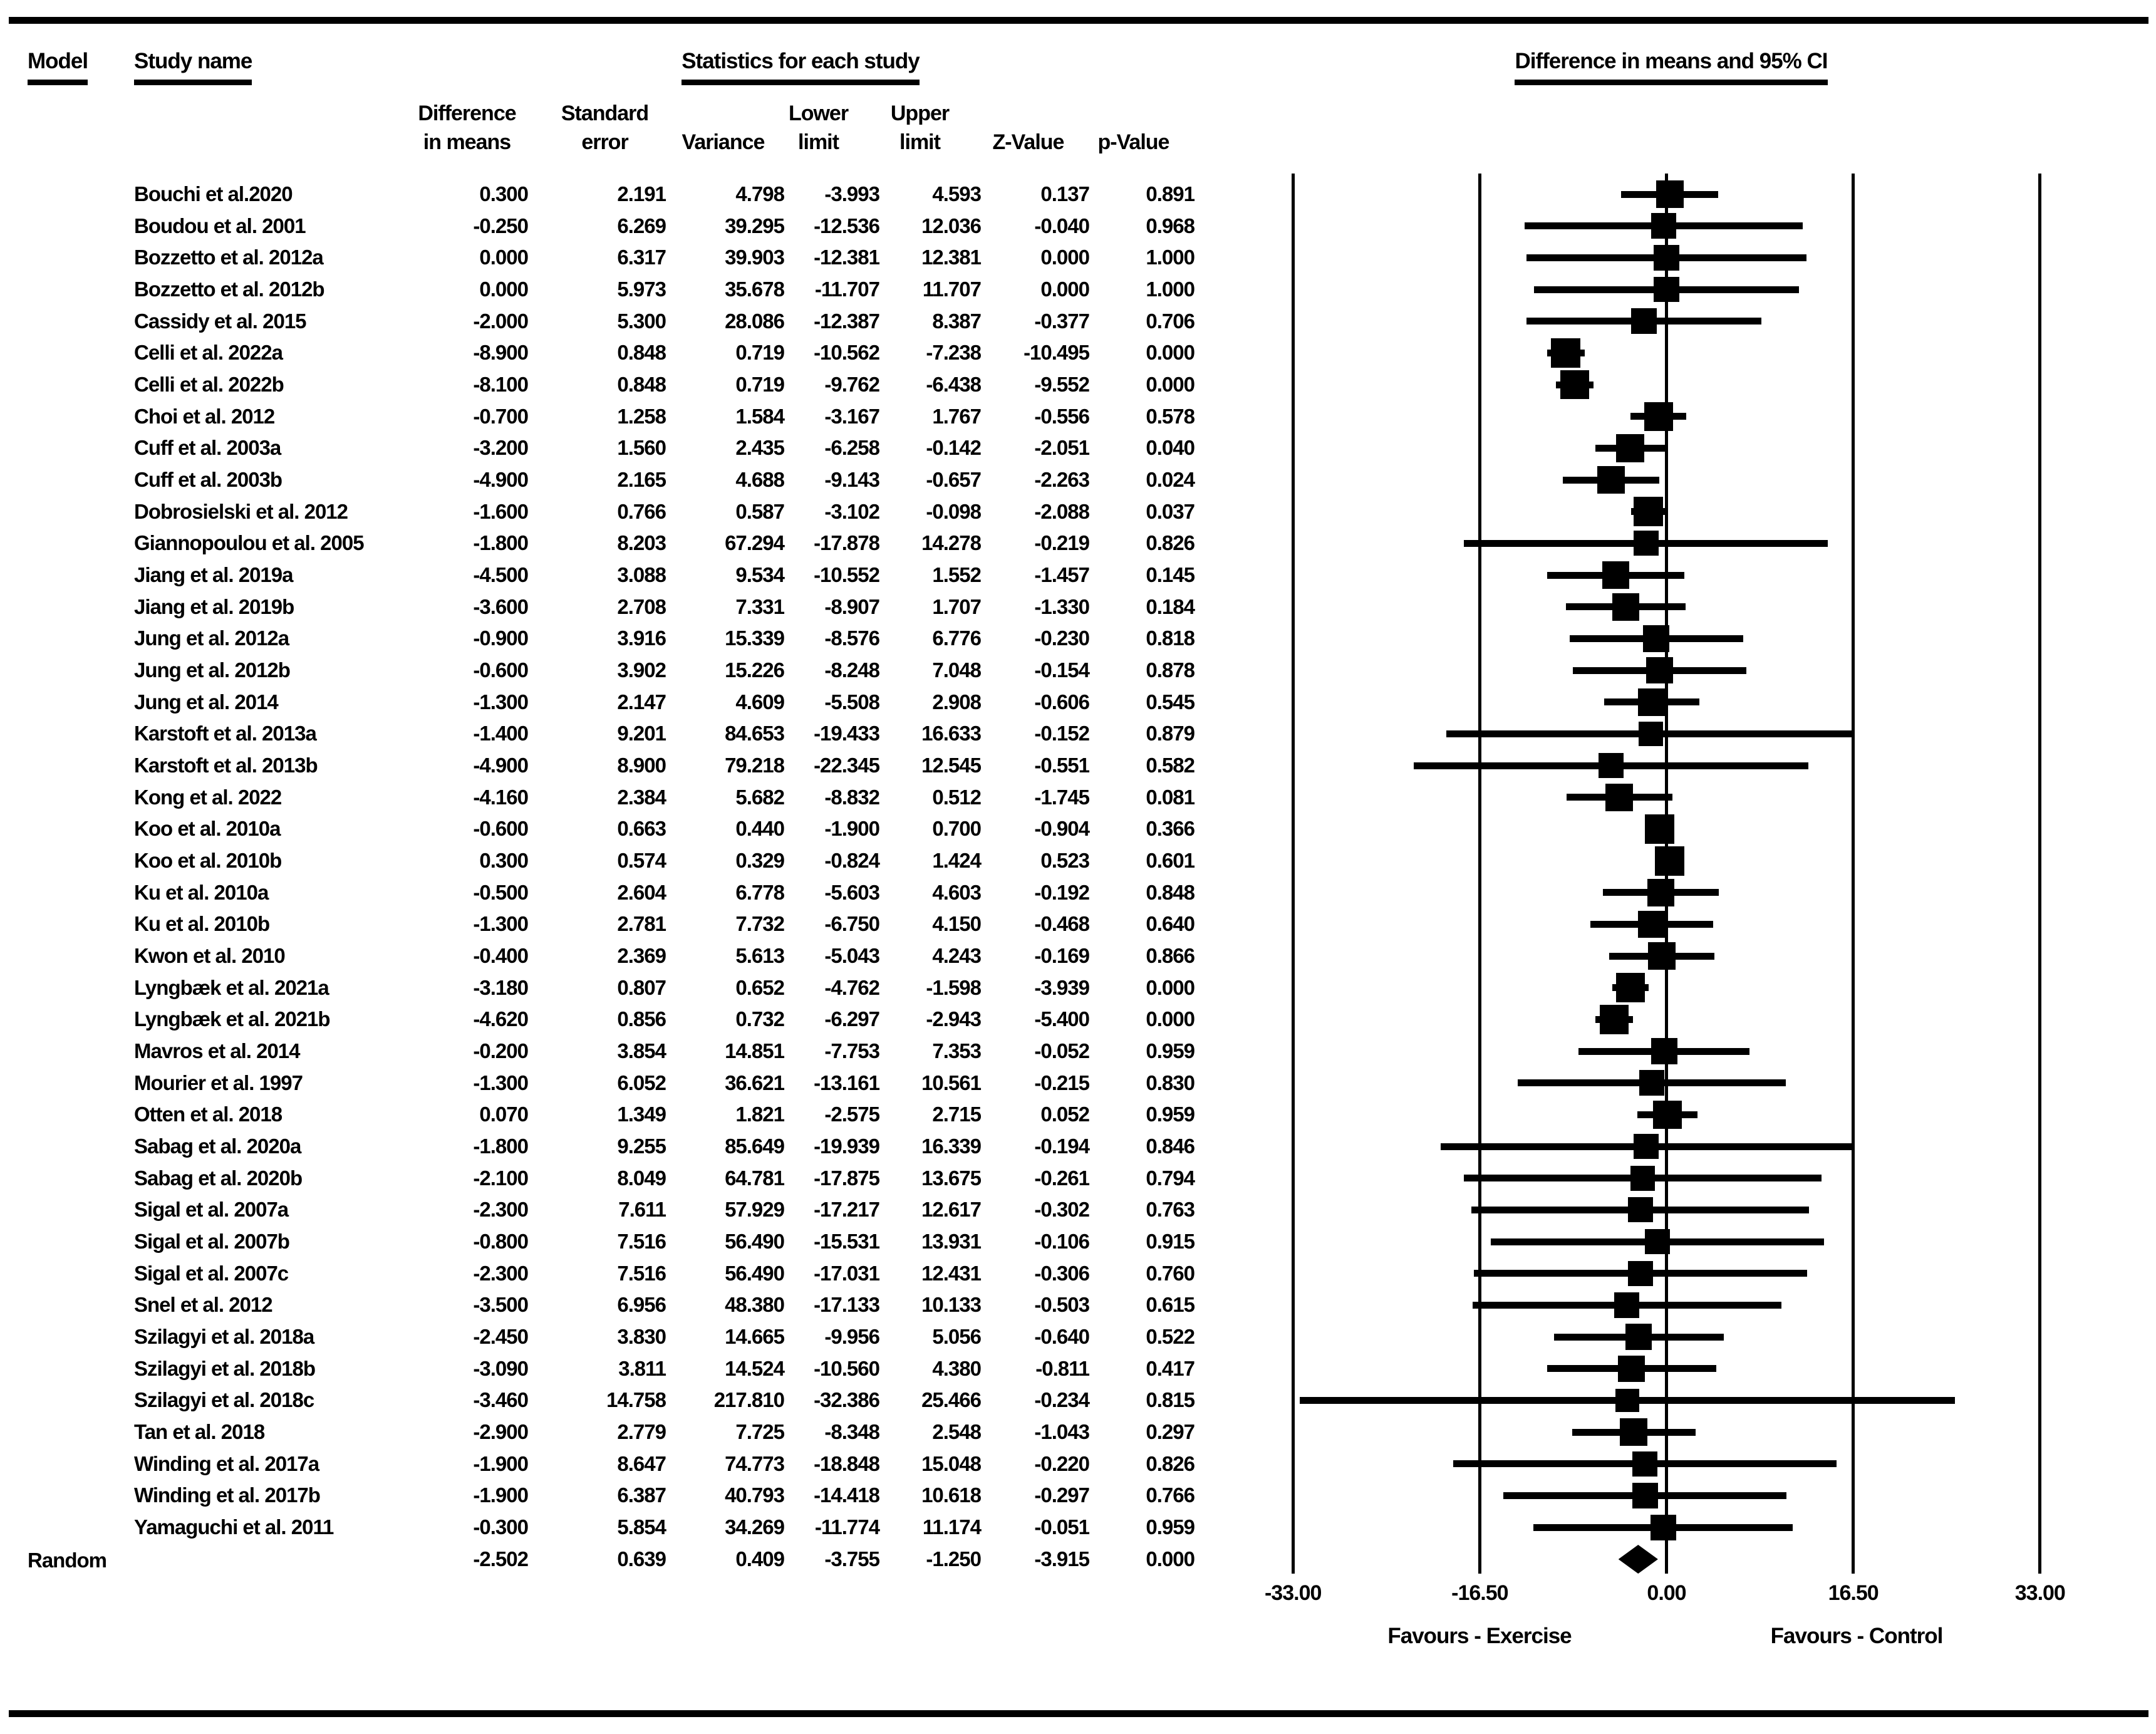 The image size is (2156, 1734). What do you see at coordinates (641, 1114) in the screenshot?
I see `study-row-value: 1.349` at bounding box center [641, 1114].